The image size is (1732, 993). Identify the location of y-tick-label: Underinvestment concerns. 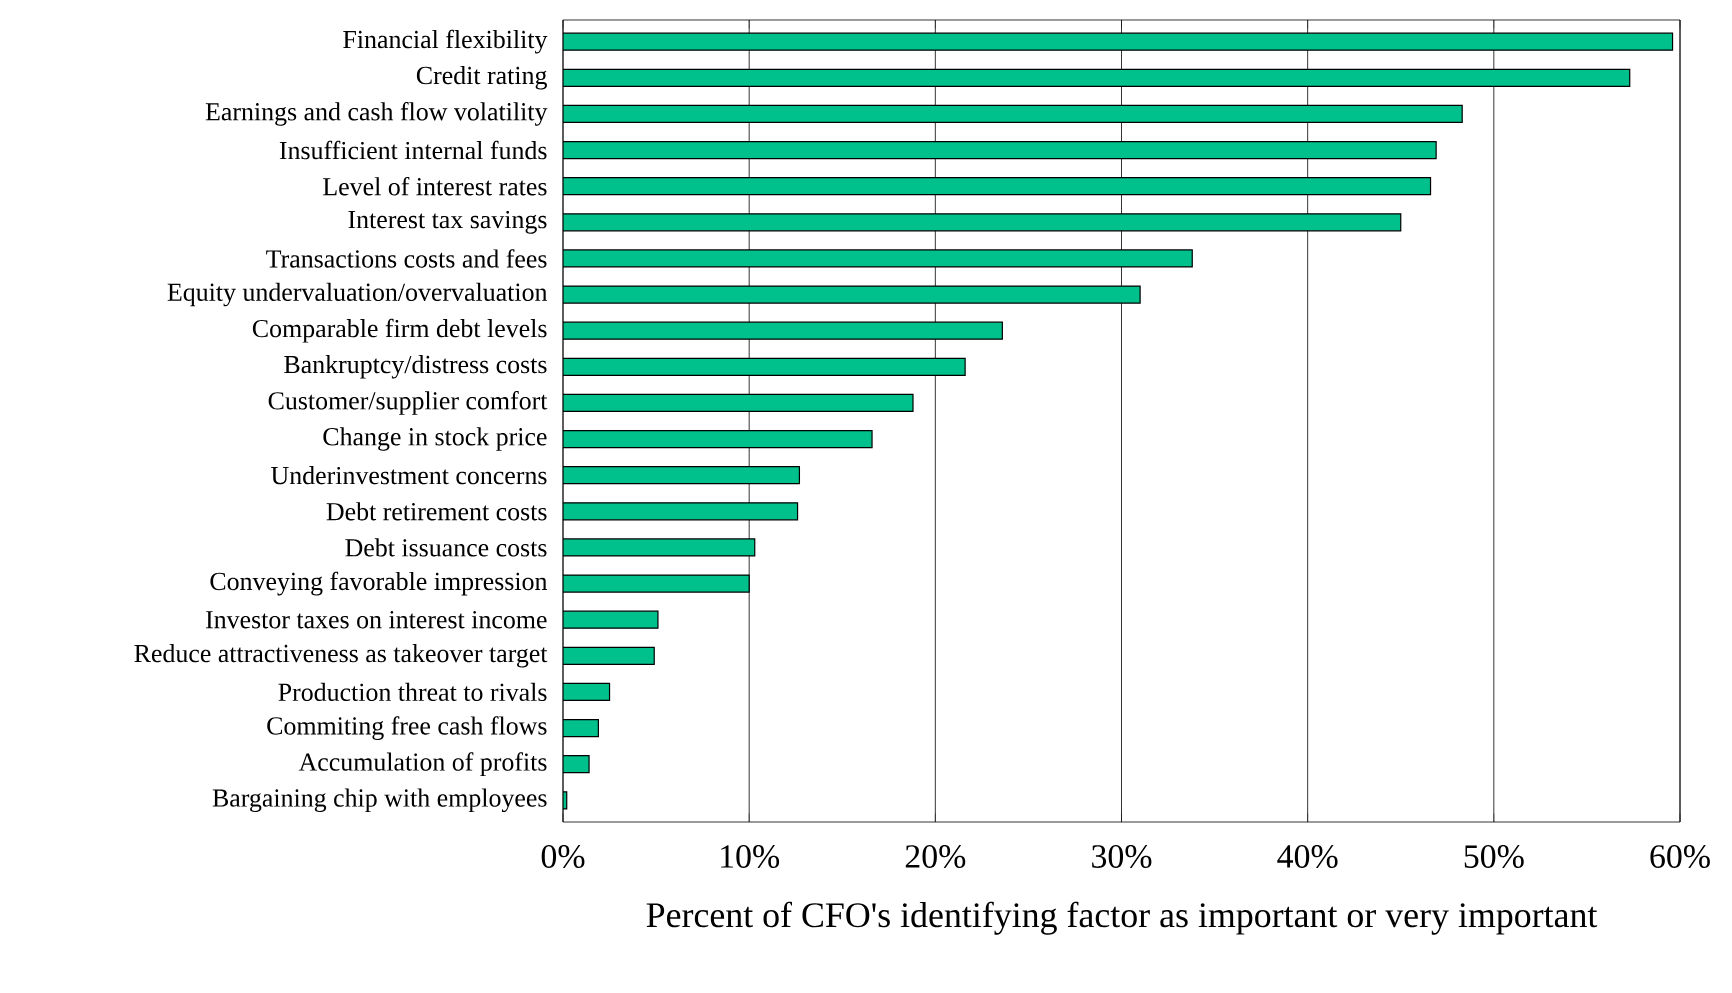
(409, 475).